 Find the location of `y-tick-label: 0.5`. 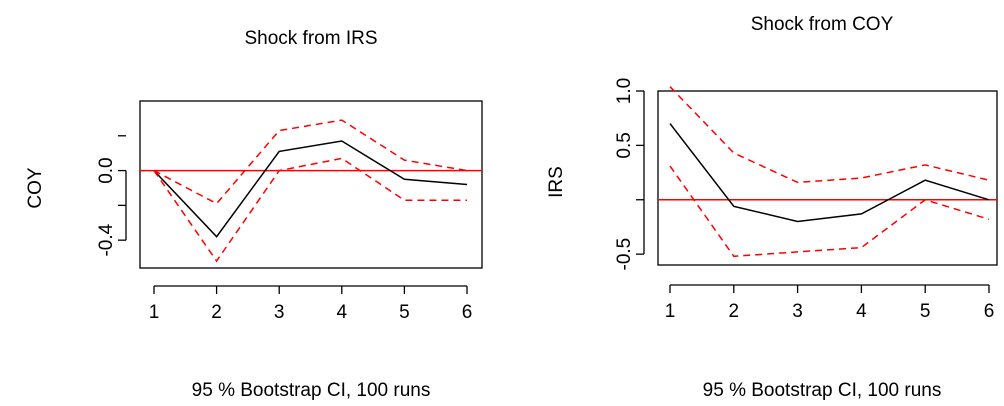

y-tick-label: 0.5 is located at coordinates (624, 145).